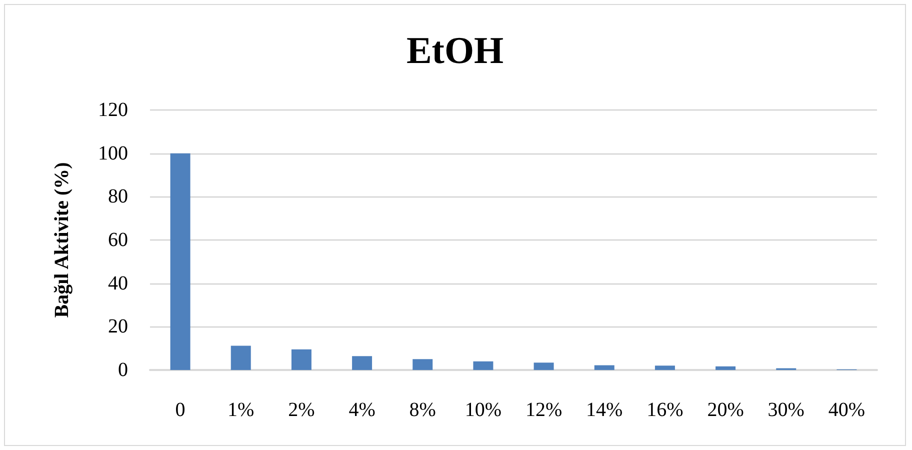 The width and height of the screenshot is (912, 450). Describe the element at coordinates (455, 51) in the screenshot. I see `chart-title: EtOH` at that location.